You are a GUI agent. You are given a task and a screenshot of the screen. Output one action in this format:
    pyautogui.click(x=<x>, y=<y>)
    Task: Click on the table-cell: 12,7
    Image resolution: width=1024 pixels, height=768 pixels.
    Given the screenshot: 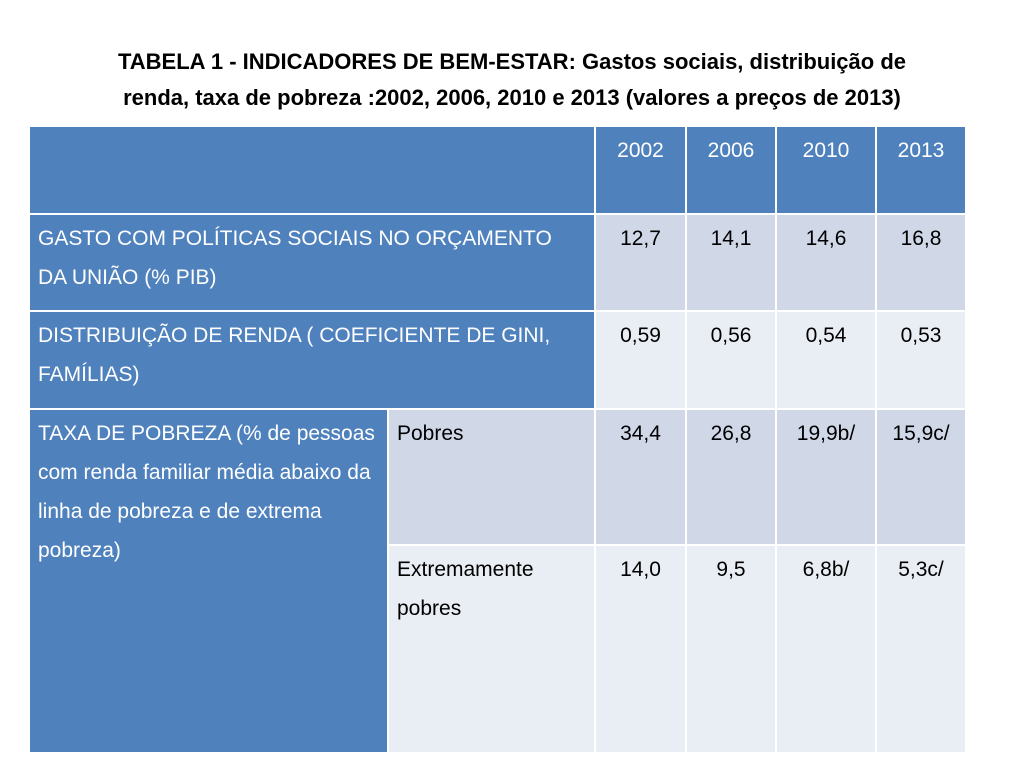 What is the action you would take?
    pyautogui.click(x=640, y=262)
    